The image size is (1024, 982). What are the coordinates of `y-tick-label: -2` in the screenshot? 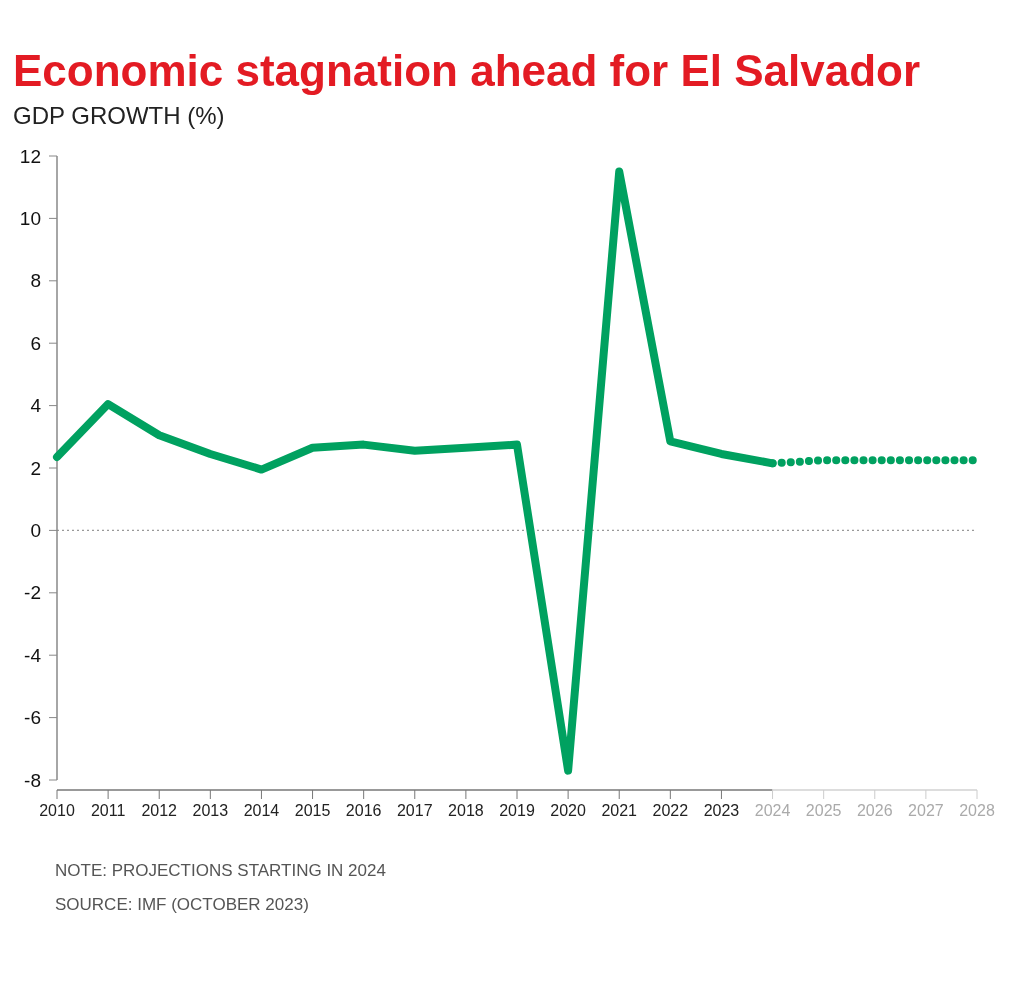 It's located at (32, 593).